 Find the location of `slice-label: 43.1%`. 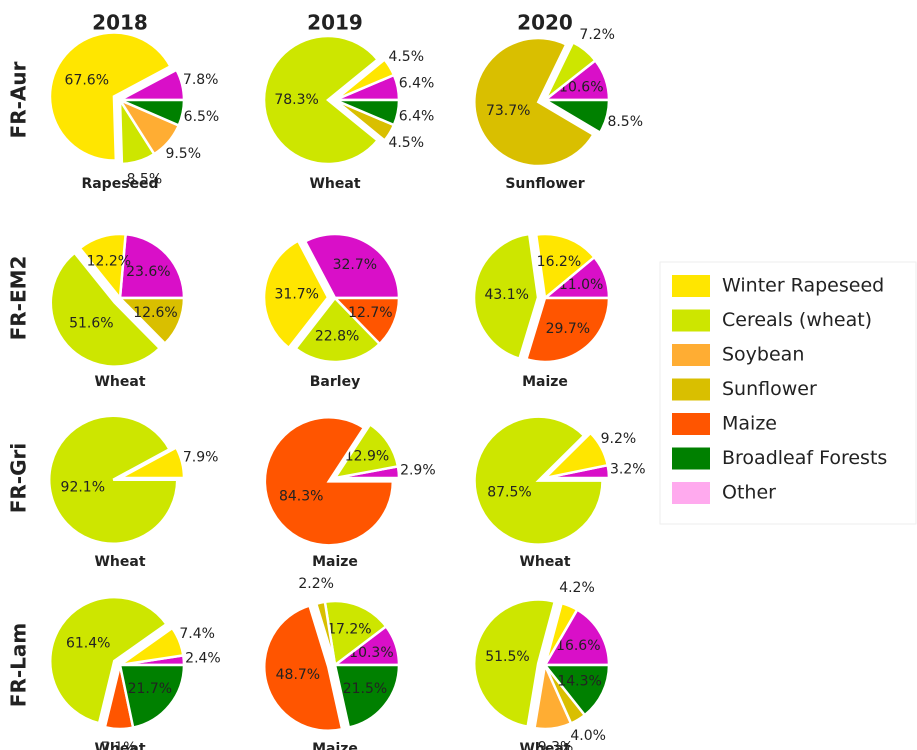

slice-label: 43.1% is located at coordinates (506, 295).